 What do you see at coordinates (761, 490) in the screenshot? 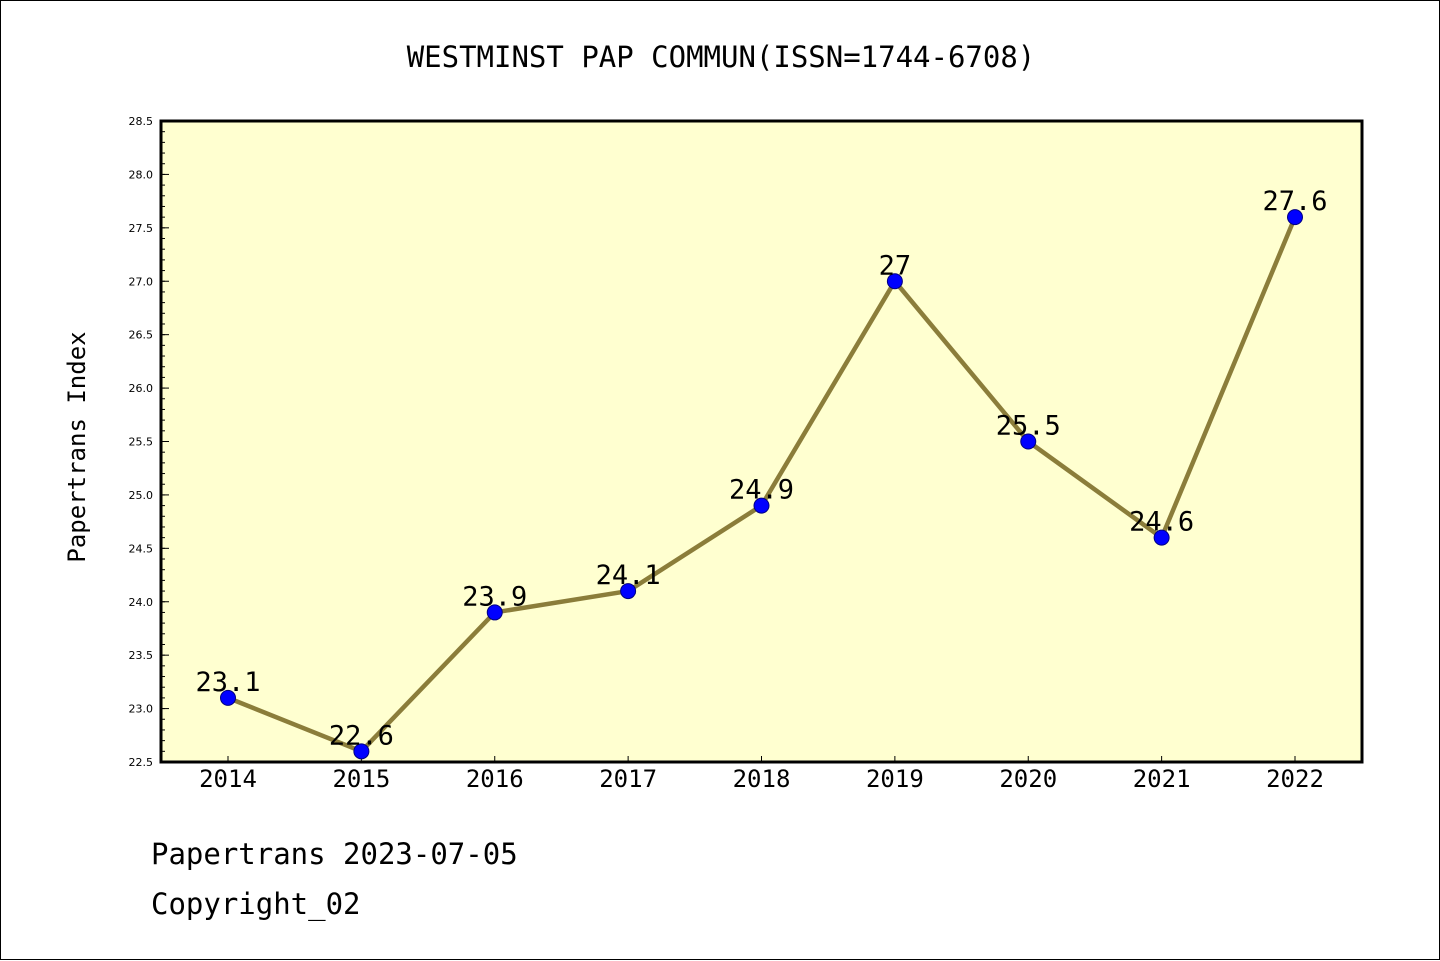
I see `data-label-2018: 24.9` at bounding box center [761, 490].